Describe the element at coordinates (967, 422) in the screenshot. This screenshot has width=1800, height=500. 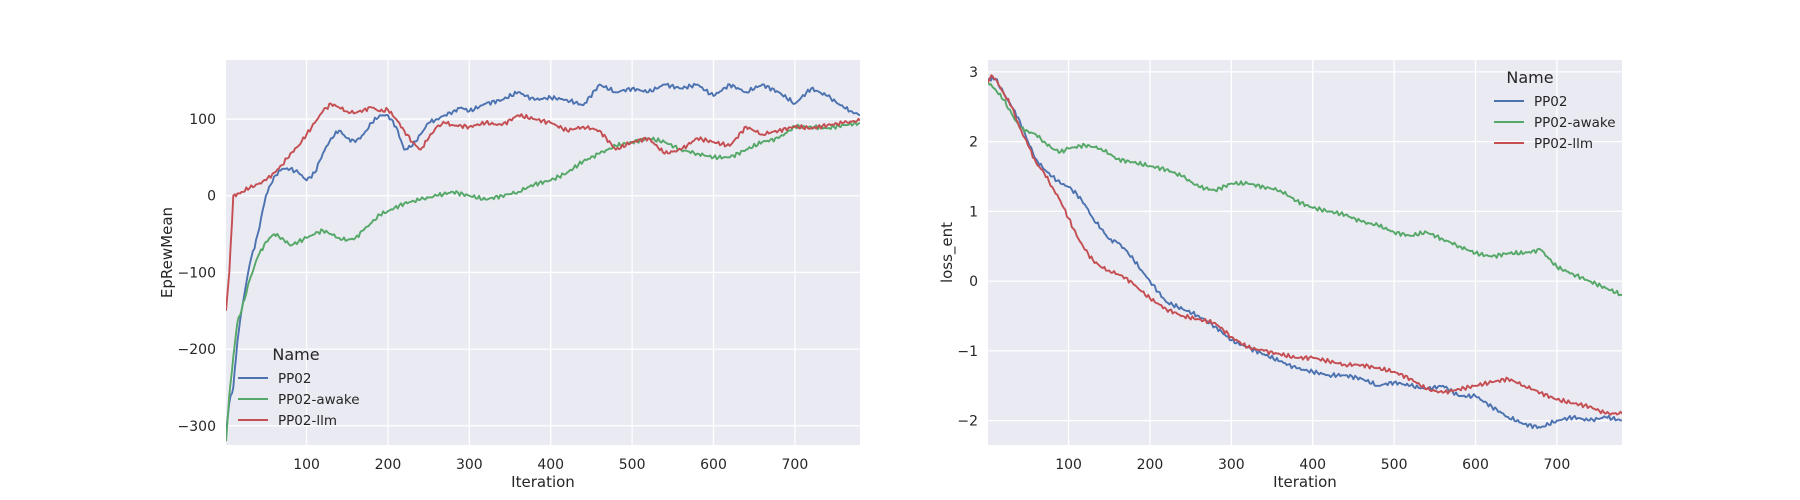
I see `y-tick-label: −2` at that location.